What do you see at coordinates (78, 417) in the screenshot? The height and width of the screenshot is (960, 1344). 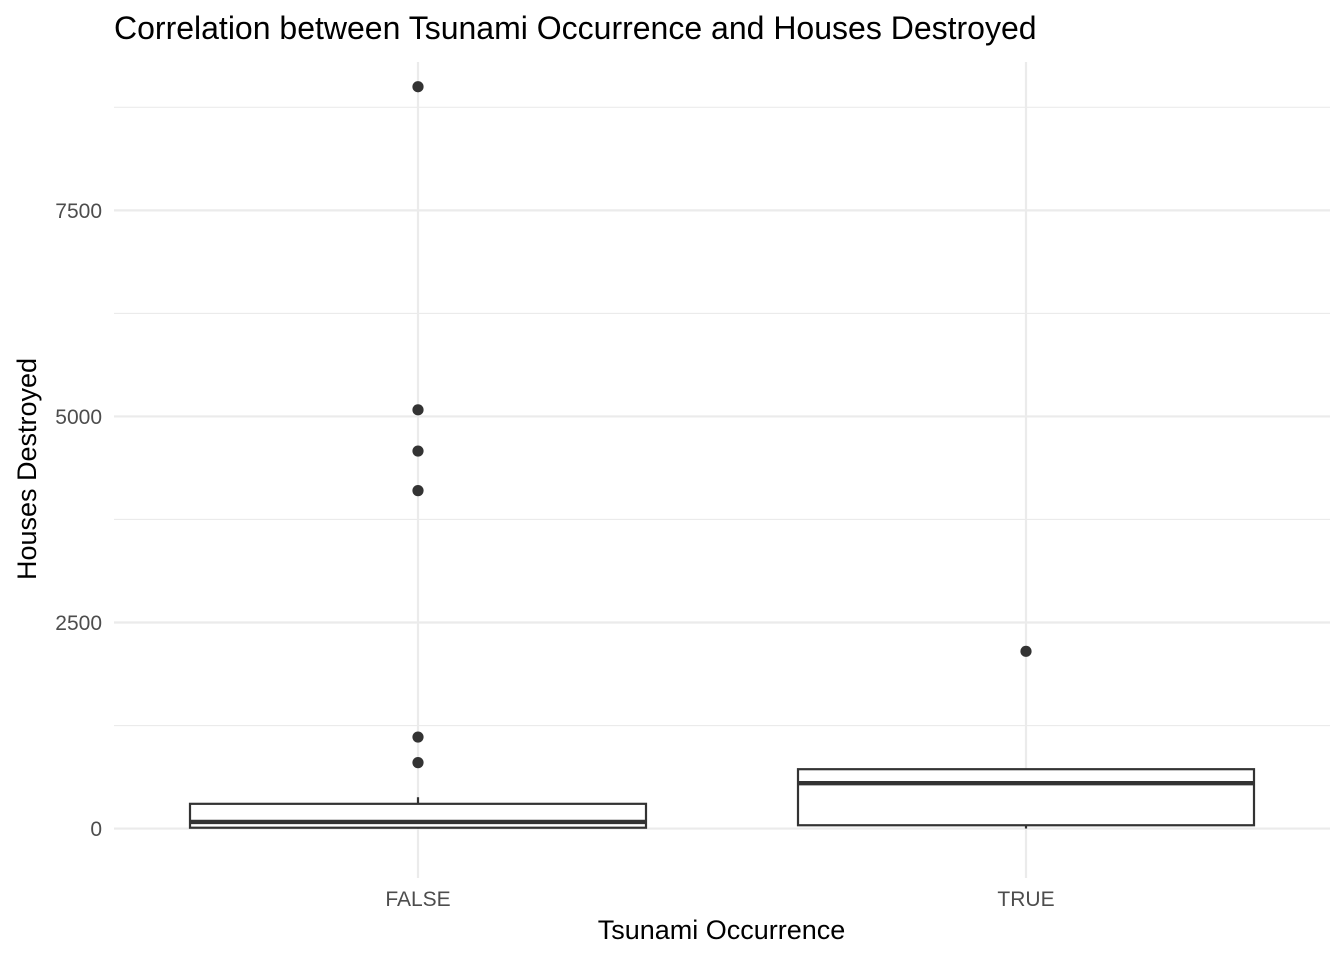 I see `y-tick-label: 5000` at bounding box center [78, 417].